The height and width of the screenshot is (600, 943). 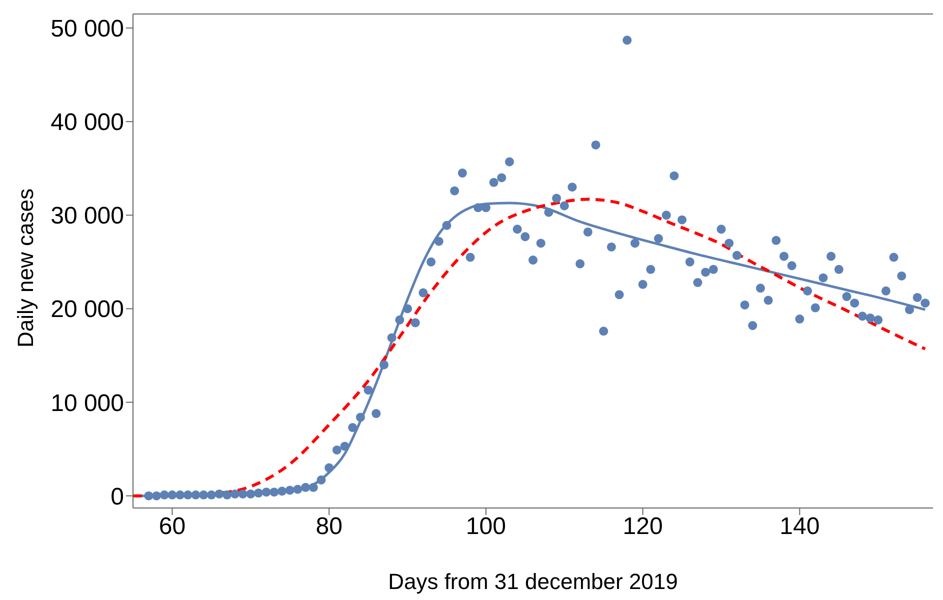 What do you see at coordinates (329, 526) in the screenshot?
I see `x-tick-label: 80` at bounding box center [329, 526].